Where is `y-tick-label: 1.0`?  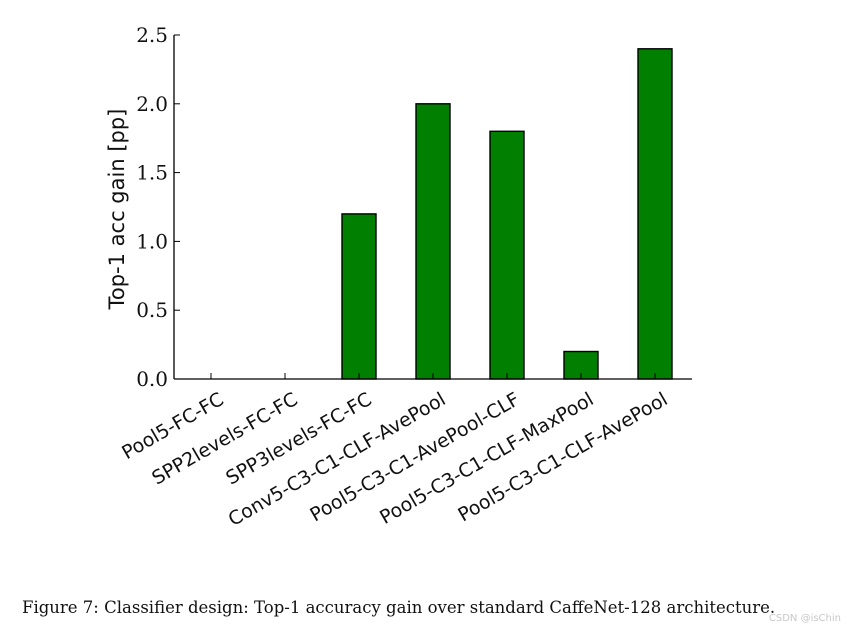 y-tick-label: 1.0 is located at coordinates (152, 241).